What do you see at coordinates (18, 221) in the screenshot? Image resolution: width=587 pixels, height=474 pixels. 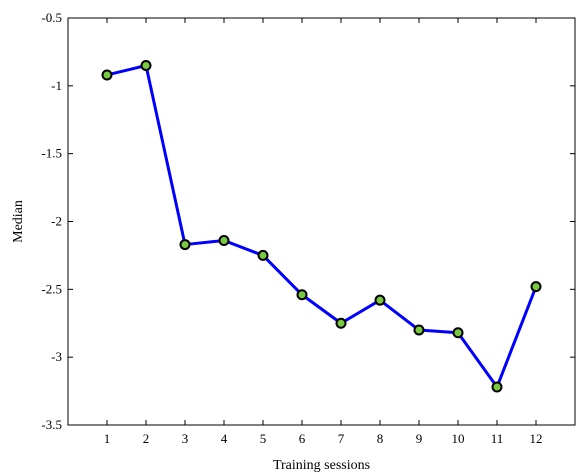 I see `y-axis-label: Median` at bounding box center [18, 221].